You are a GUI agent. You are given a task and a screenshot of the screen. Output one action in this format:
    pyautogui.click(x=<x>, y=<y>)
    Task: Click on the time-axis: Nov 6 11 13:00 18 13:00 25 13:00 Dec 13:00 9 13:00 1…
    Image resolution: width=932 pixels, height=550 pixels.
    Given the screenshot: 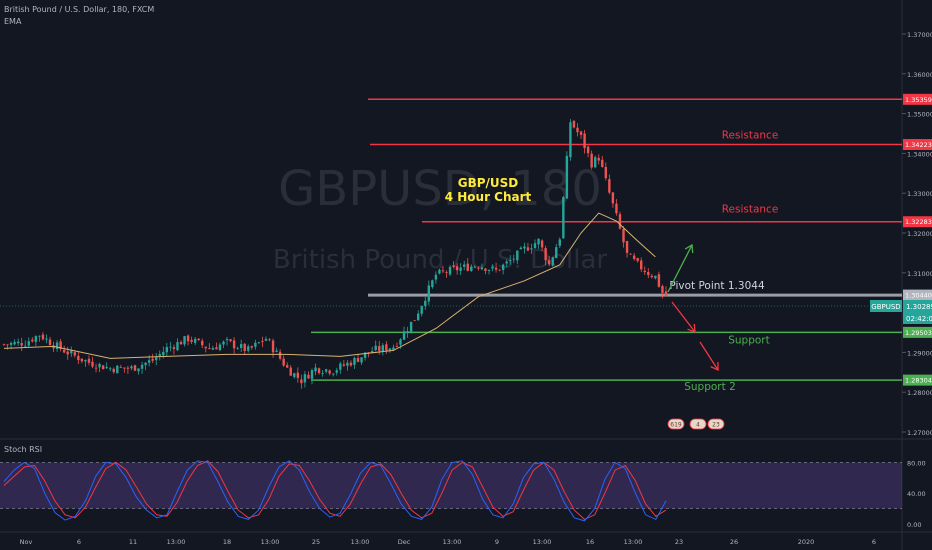 What is the action you would take?
    pyautogui.click(x=448, y=542)
    